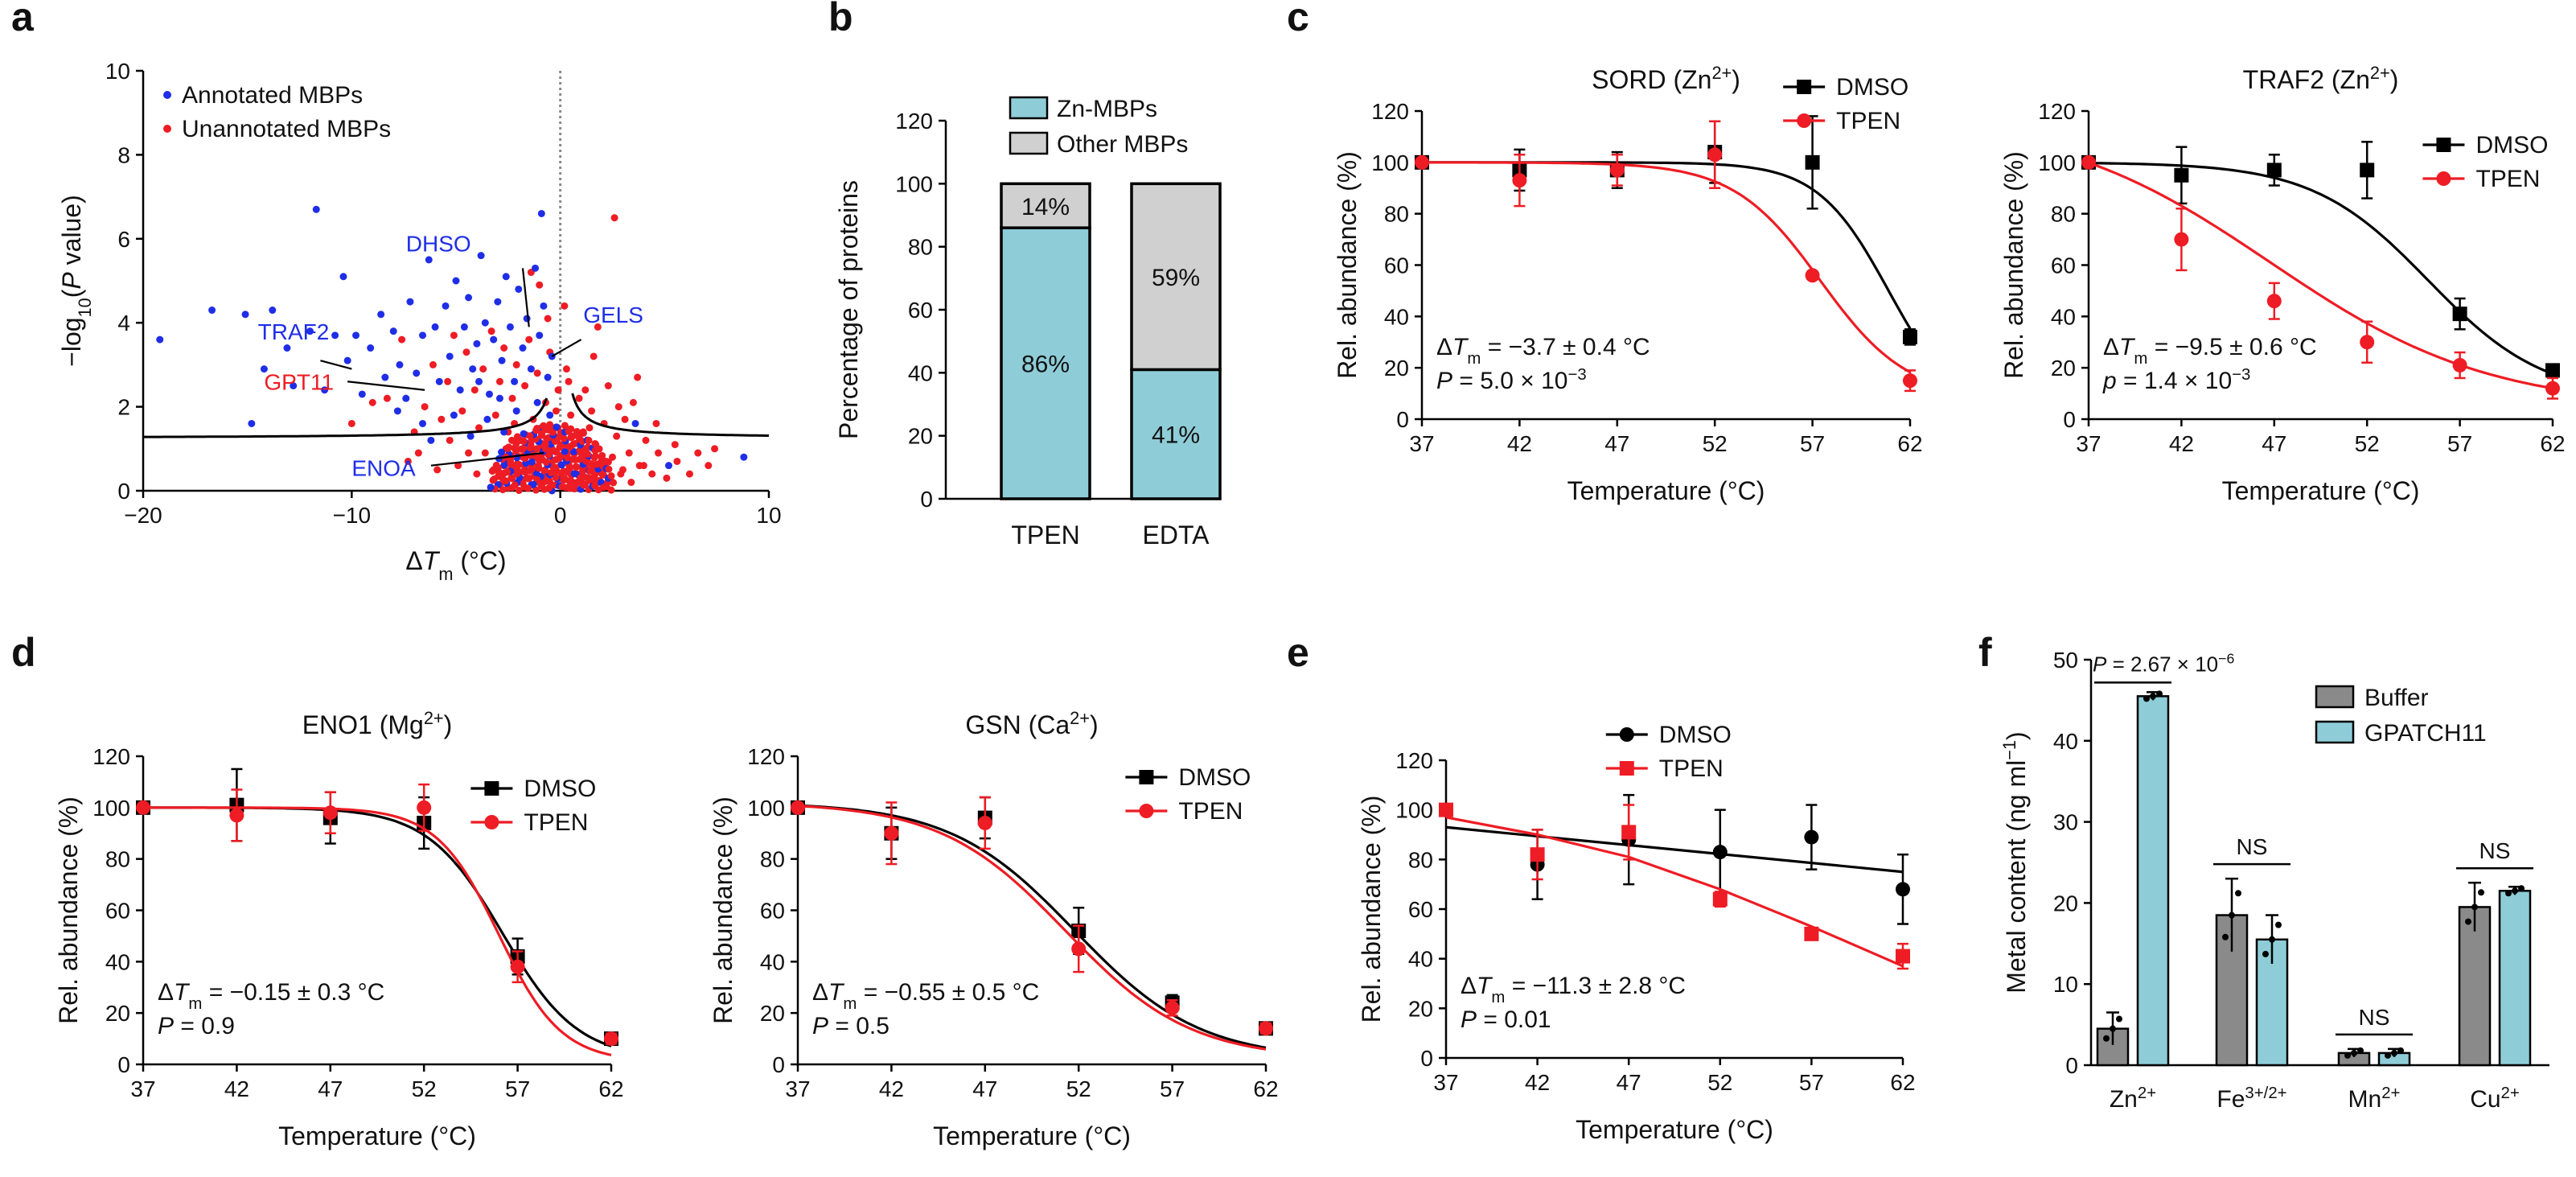  I want to click on panel-title: ENO1 (Mg2+), so click(377, 724).